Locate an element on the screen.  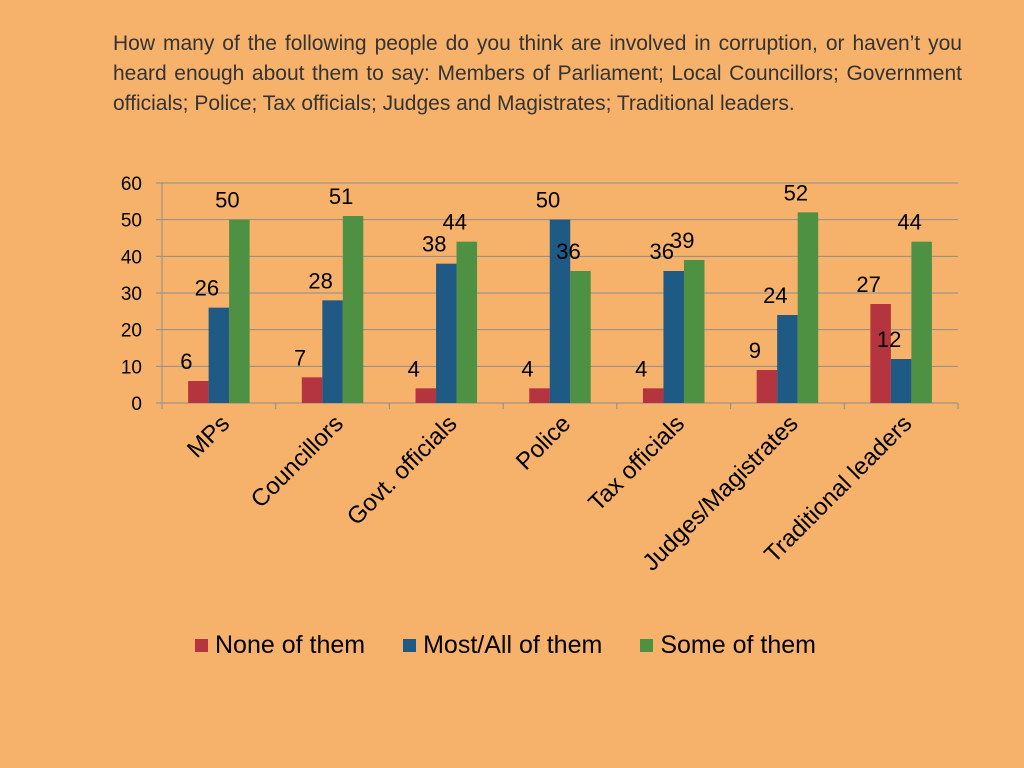
data-label: 51 is located at coordinates (341, 196).